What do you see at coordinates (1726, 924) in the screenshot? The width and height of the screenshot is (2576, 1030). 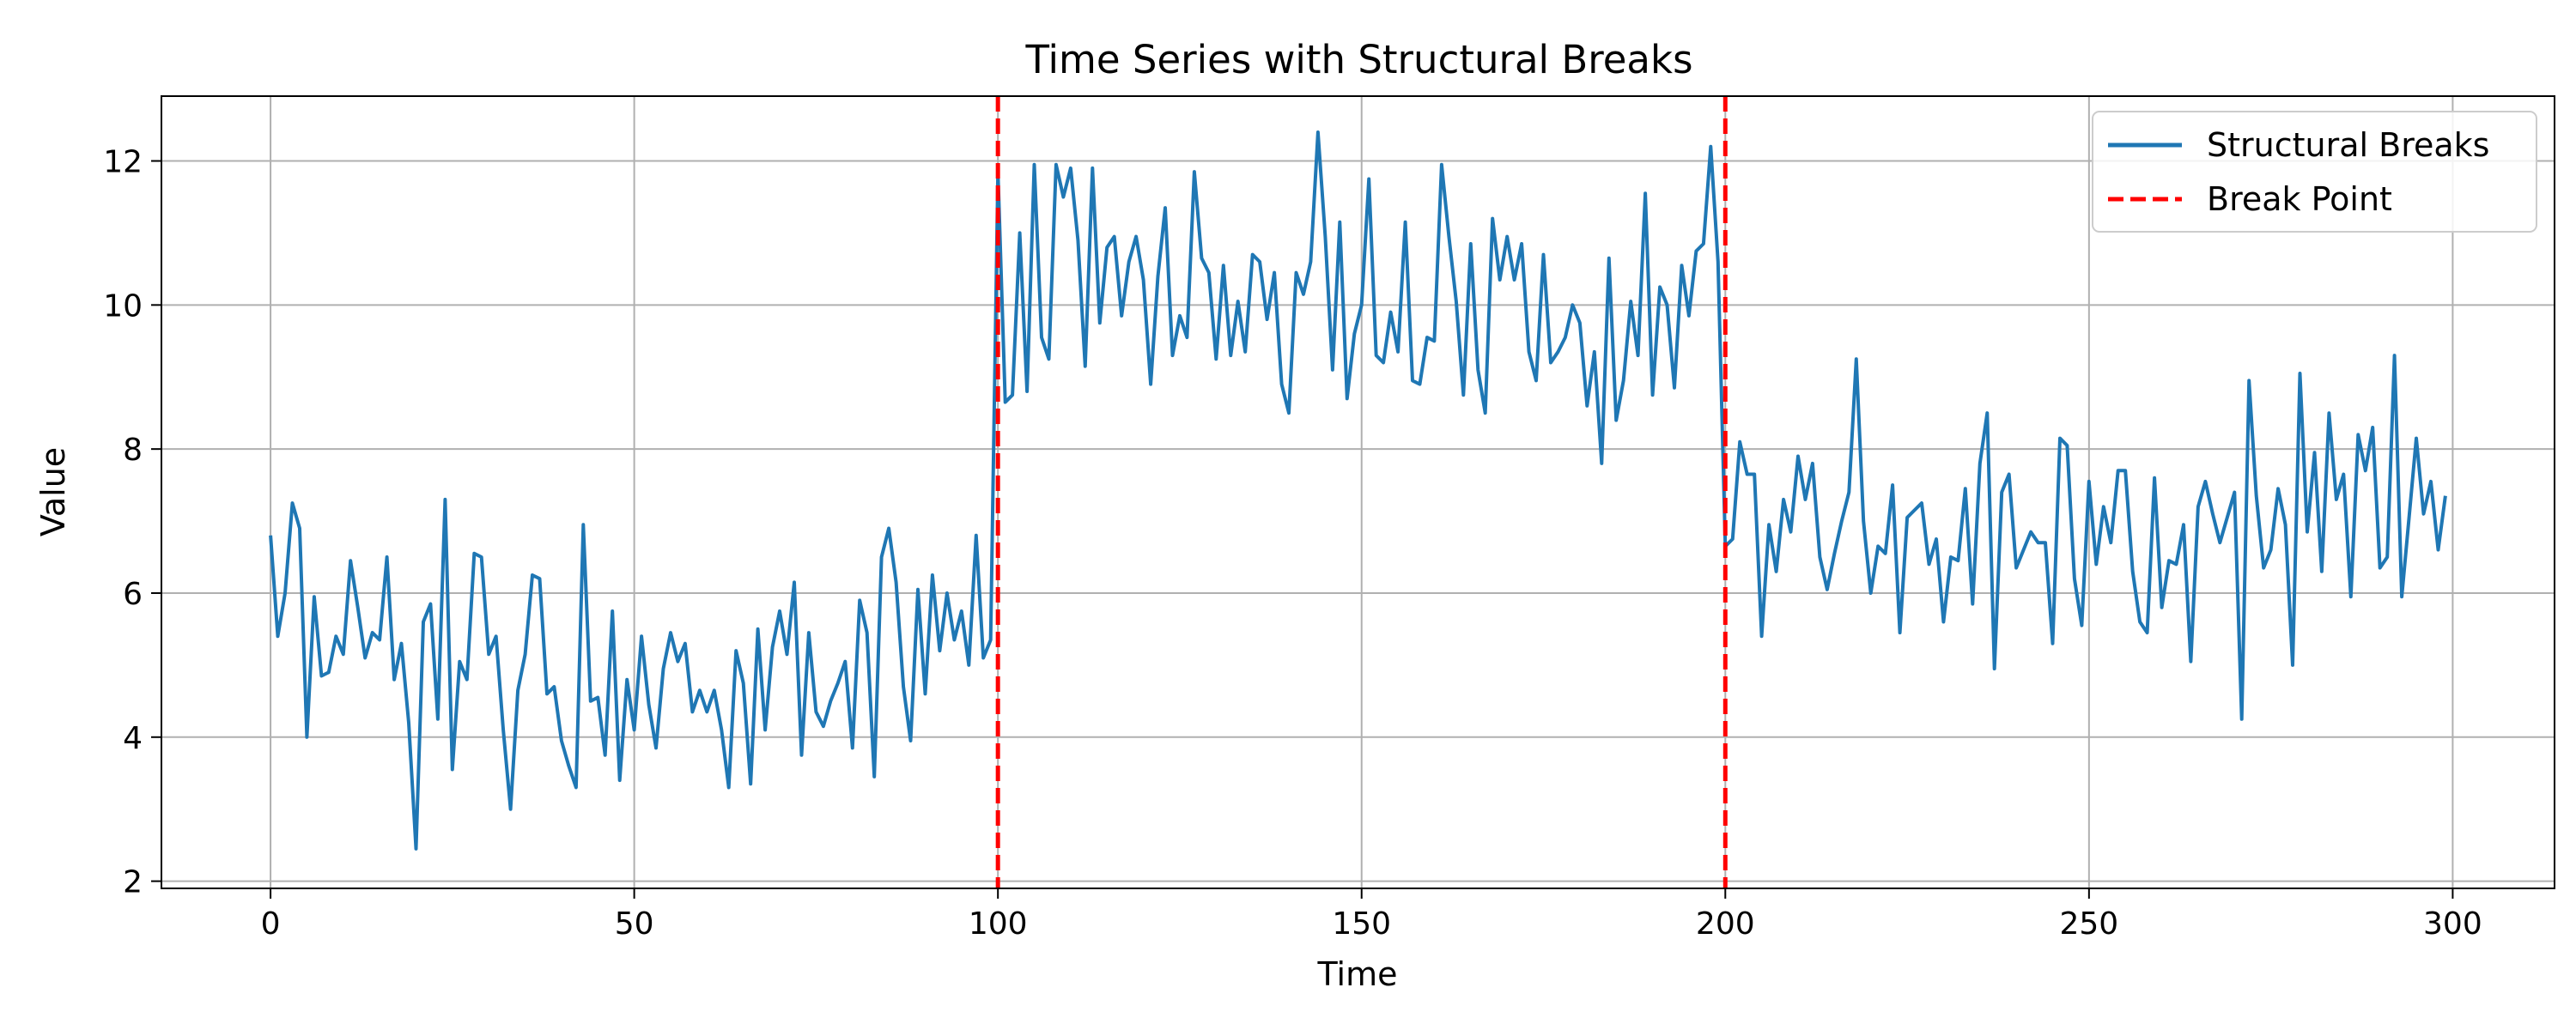 I see `x-tick-label: 200` at bounding box center [1726, 924].